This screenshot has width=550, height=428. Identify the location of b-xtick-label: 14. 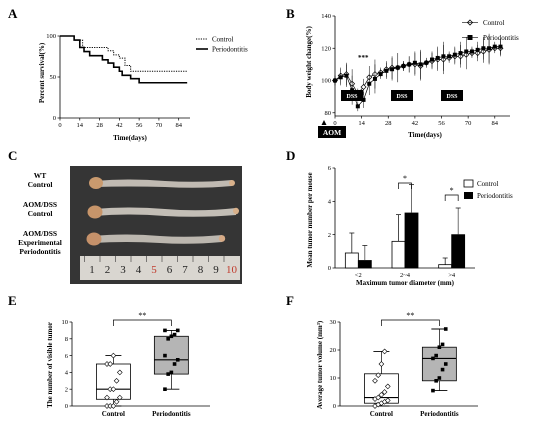
(361, 123).